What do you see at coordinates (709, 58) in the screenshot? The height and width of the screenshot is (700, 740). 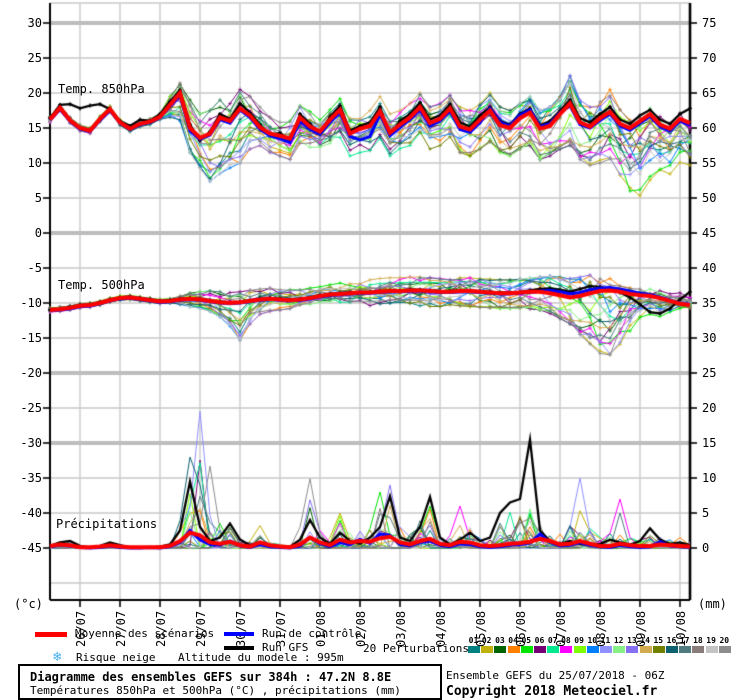 I see `y-axis-right-label: 70` at bounding box center [709, 58].